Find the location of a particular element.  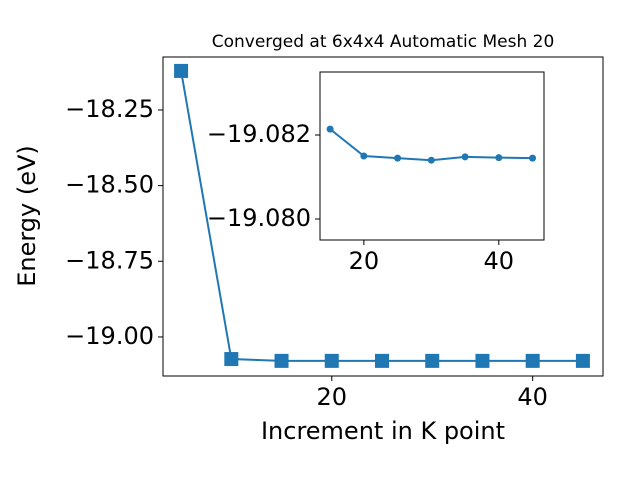

x-axis-label: Increment in K point is located at coordinates (383, 431).